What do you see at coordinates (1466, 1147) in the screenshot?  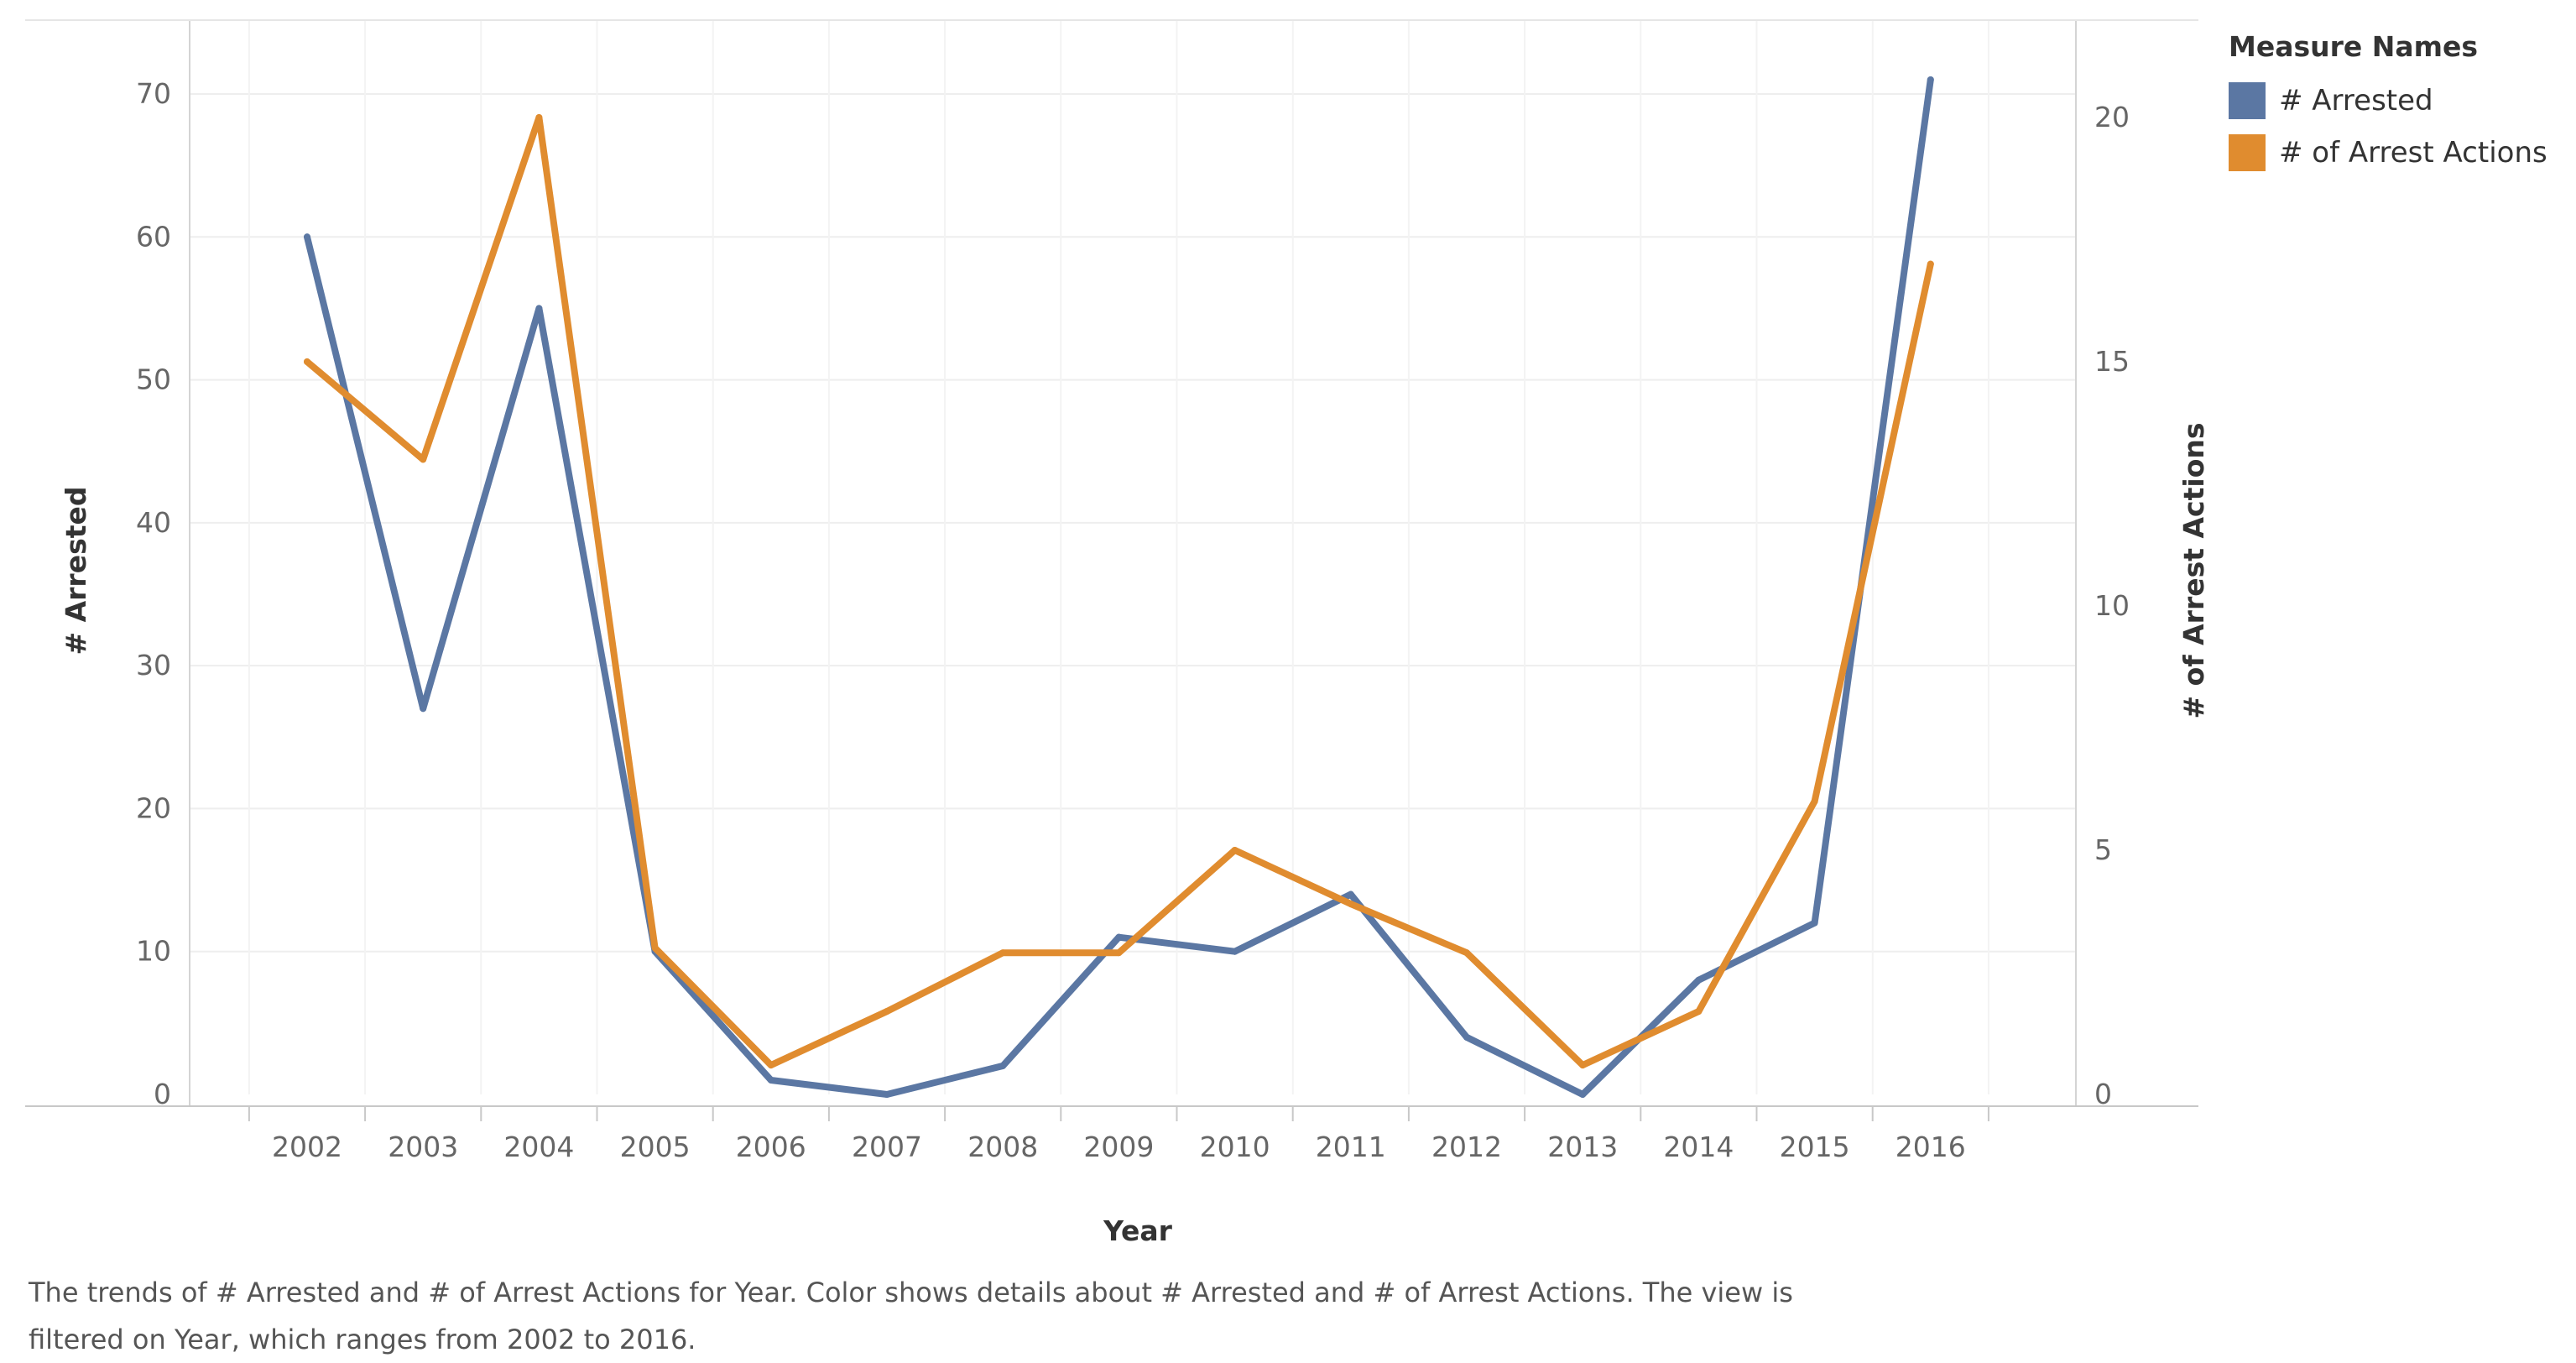 I see `x-tick-label: 2012` at bounding box center [1466, 1147].